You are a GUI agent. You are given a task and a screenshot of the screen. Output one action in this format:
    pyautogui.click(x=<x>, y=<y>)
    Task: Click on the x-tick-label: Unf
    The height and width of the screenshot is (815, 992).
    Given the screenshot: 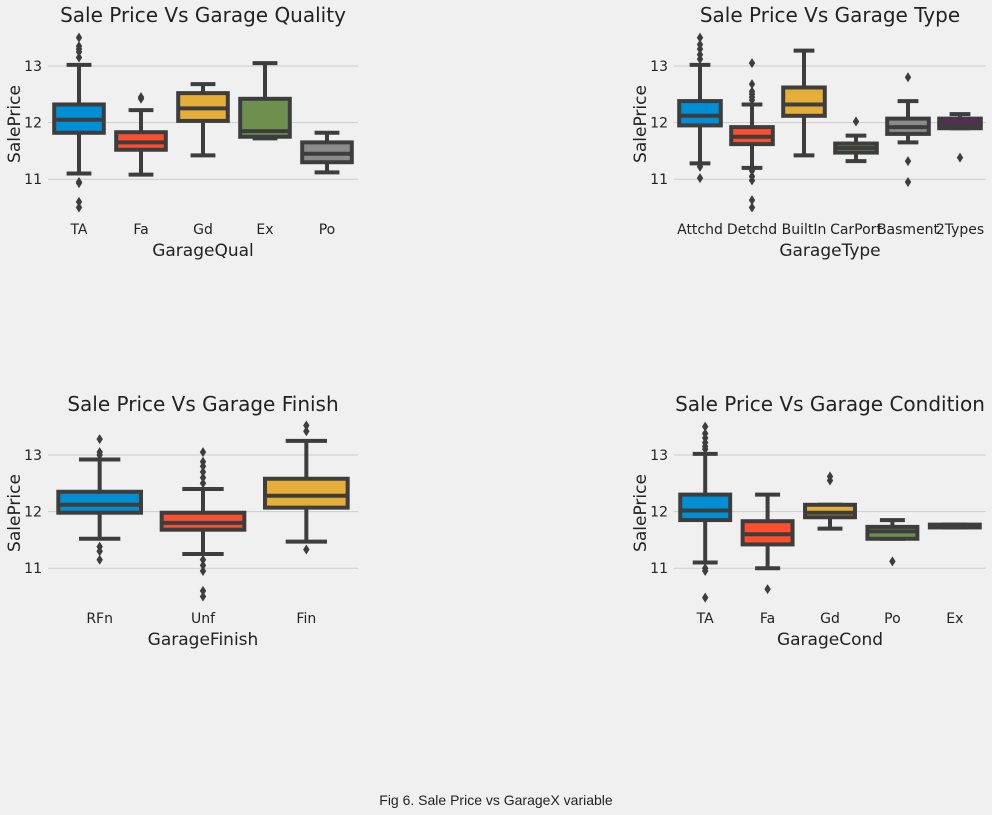 What is the action you would take?
    pyautogui.click(x=203, y=619)
    